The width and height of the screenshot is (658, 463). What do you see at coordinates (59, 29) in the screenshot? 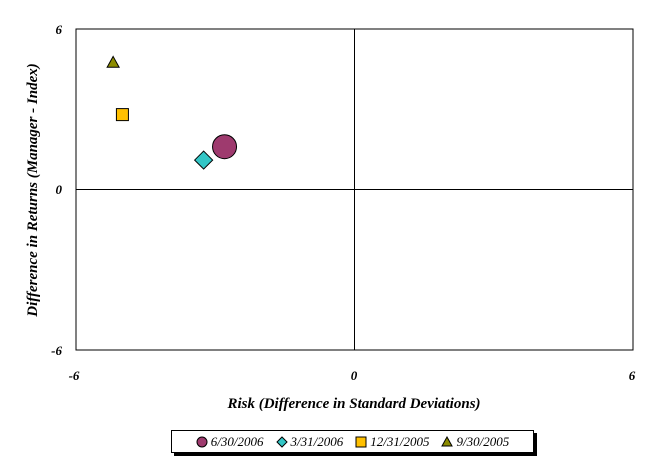
I see `y-tick-top: 6` at bounding box center [59, 29].